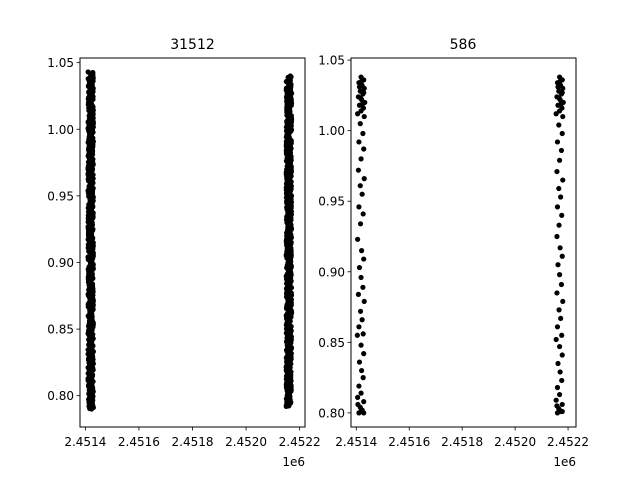 The width and height of the screenshot is (640, 480). What do you see at coordinates (564, 462) in the screenshot?
I see `x-offset-label-right: 1e6` at bounding box center [564, 462].